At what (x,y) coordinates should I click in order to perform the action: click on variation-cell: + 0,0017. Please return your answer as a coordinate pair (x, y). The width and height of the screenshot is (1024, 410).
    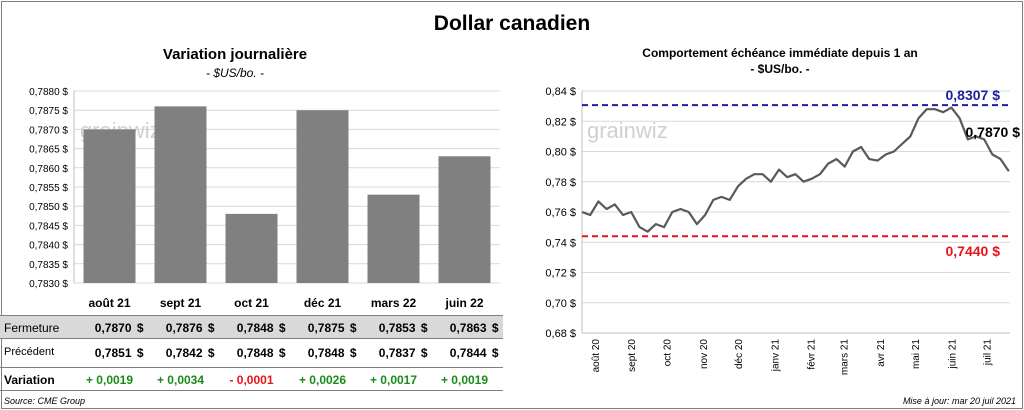
    Looking at the image, I should click on (393, 380).